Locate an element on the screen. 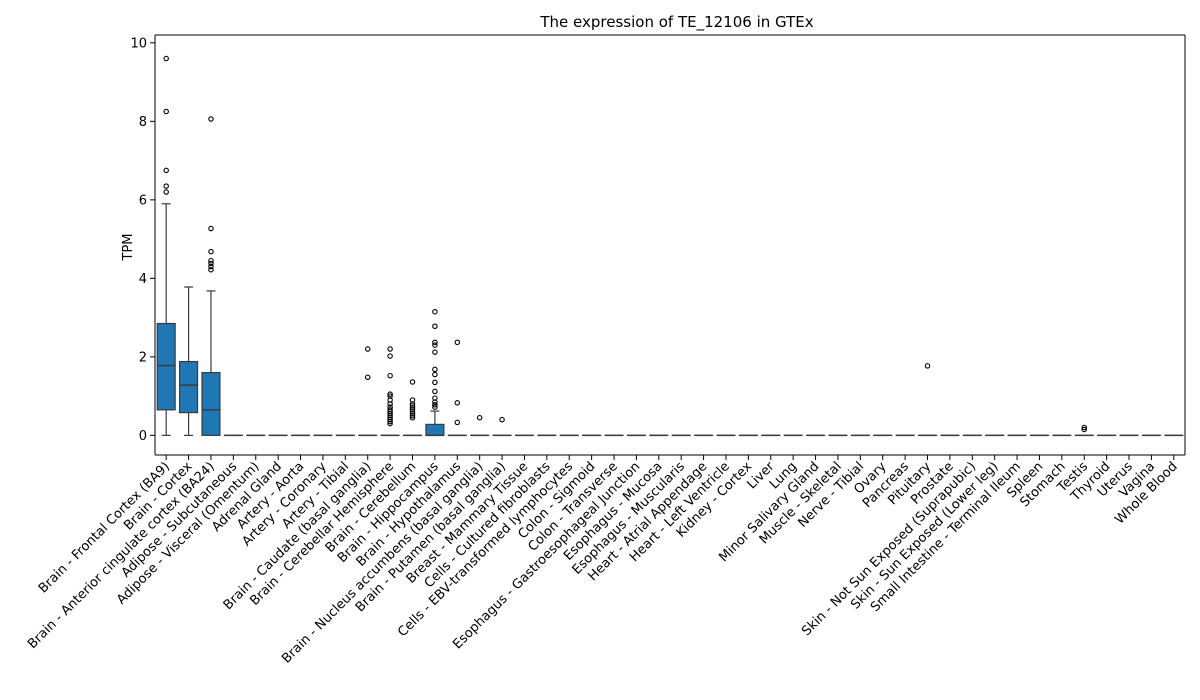 The width and height of the screenshot is (1200, 700). x-tick-label: Brain - Anterior cingulate cortex (BA24) is located at coordinates (121, 555).